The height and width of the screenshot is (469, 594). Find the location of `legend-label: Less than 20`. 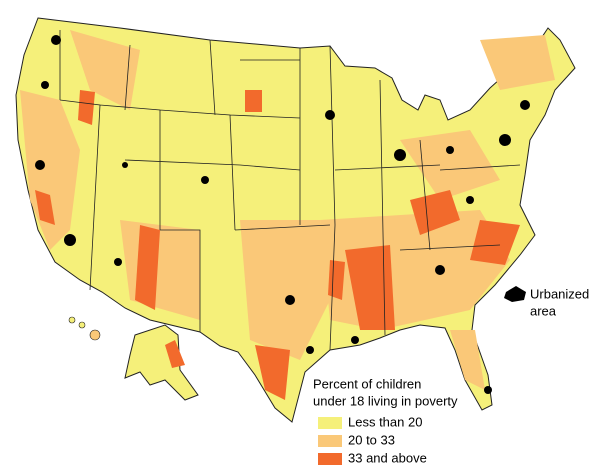

legend-label: Less than 20 is located at coordinates (385, 421).